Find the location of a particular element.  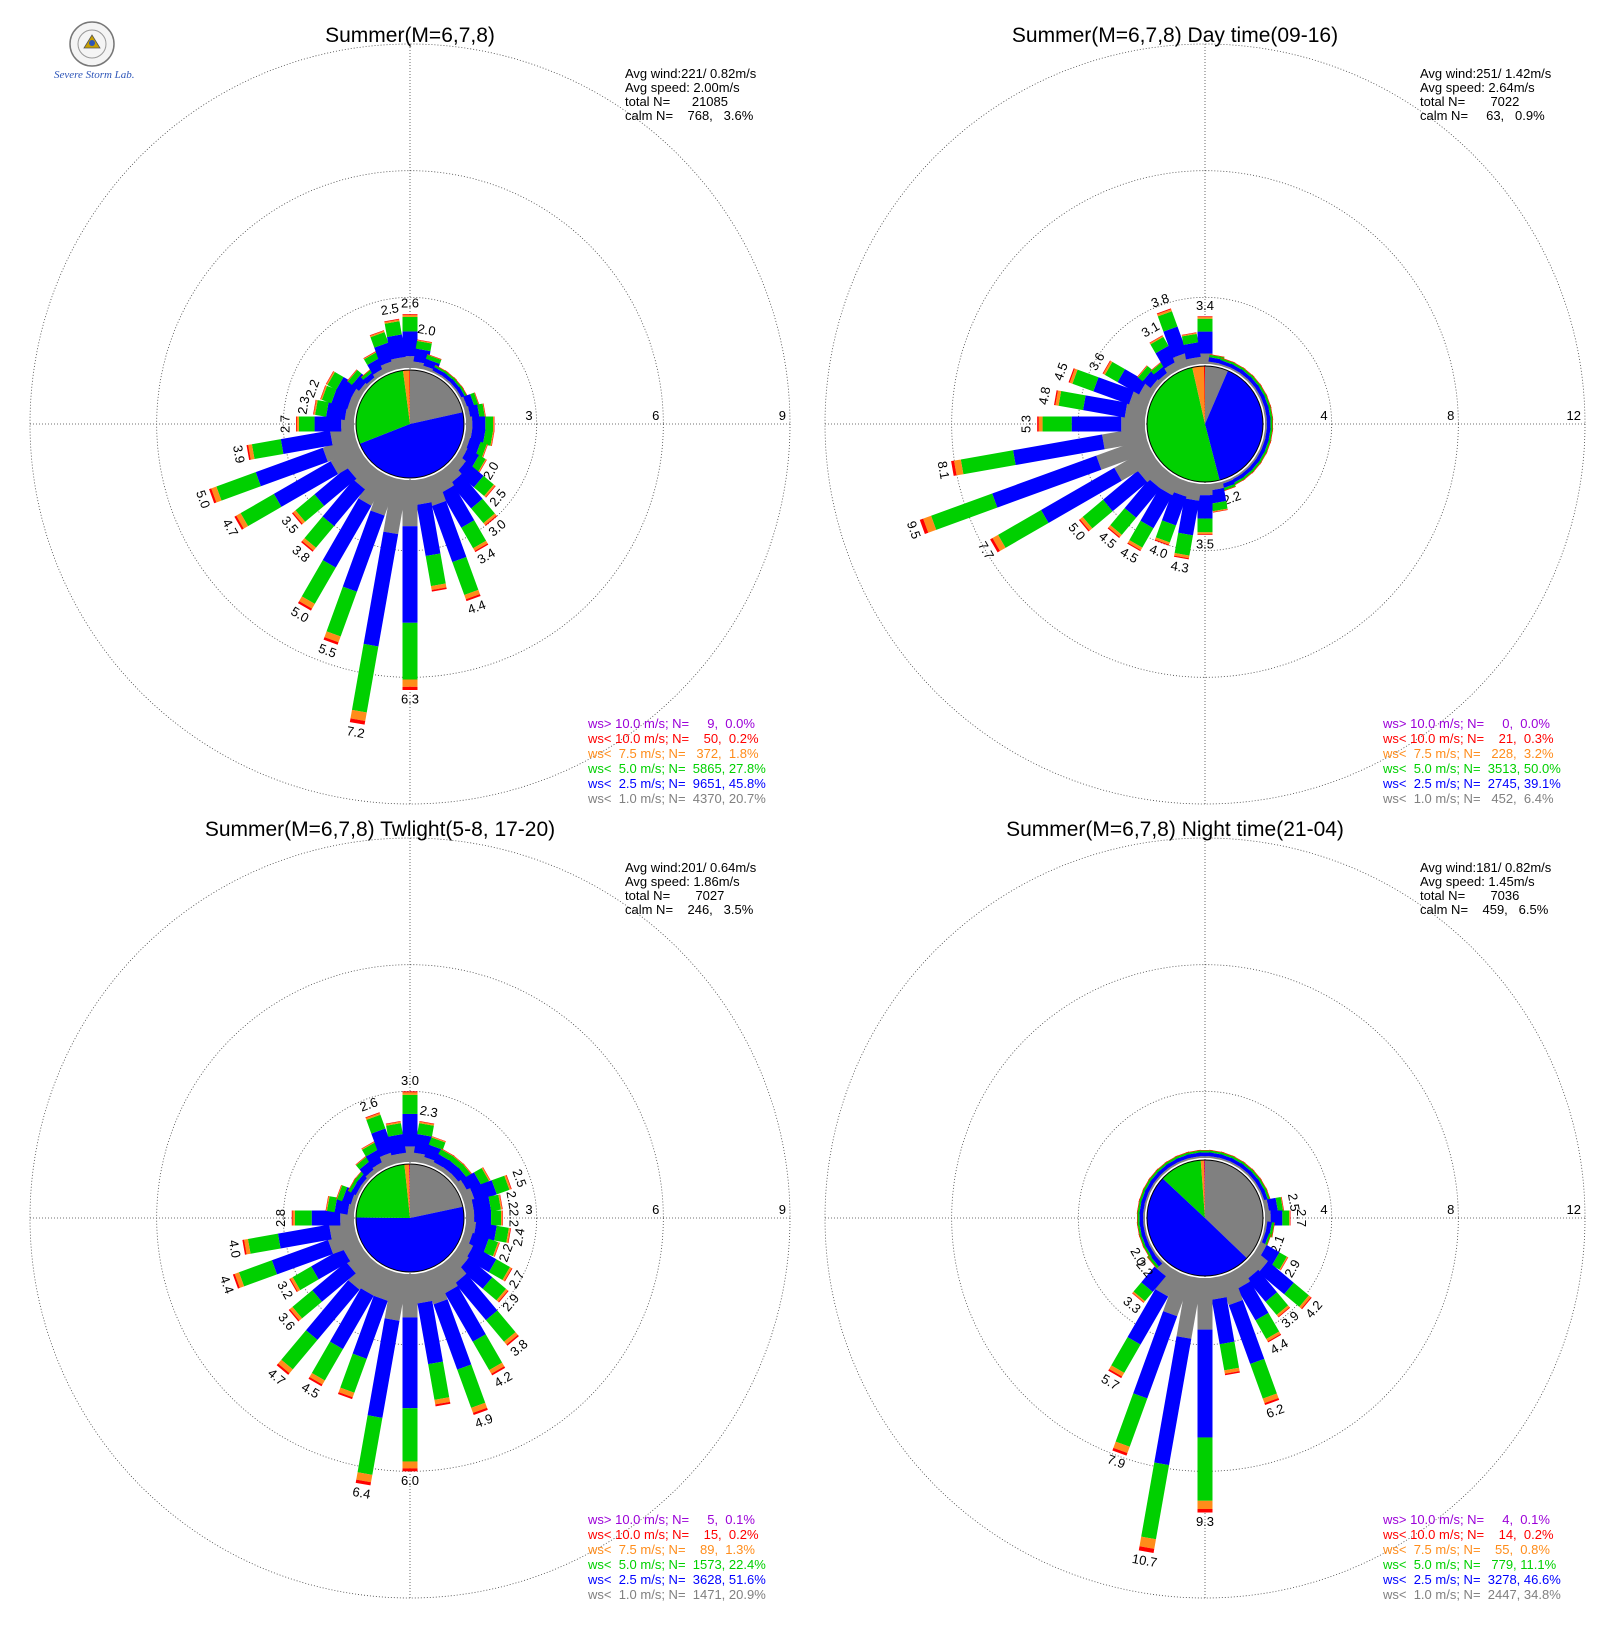

logo: Severe Storm Lab. is located at coordinates (94, 51).